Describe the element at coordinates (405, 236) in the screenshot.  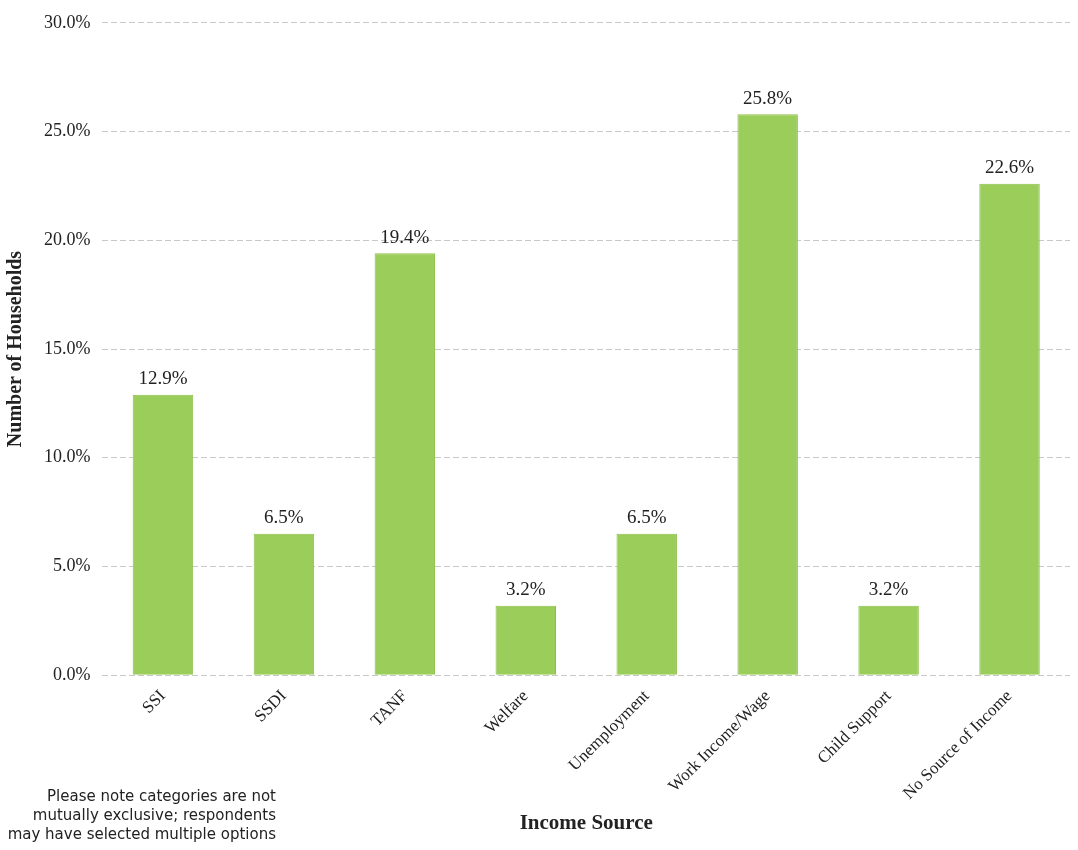
I see `data-label: 19.4%` at that location.